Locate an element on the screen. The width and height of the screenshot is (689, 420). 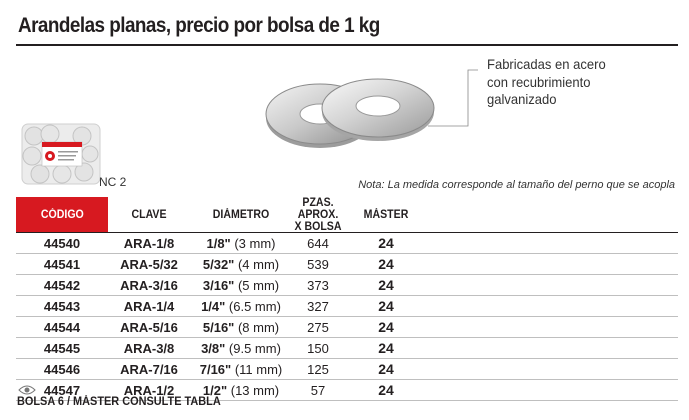
cell-clave: ARA-3/16 is located at coordinates (149, 285).